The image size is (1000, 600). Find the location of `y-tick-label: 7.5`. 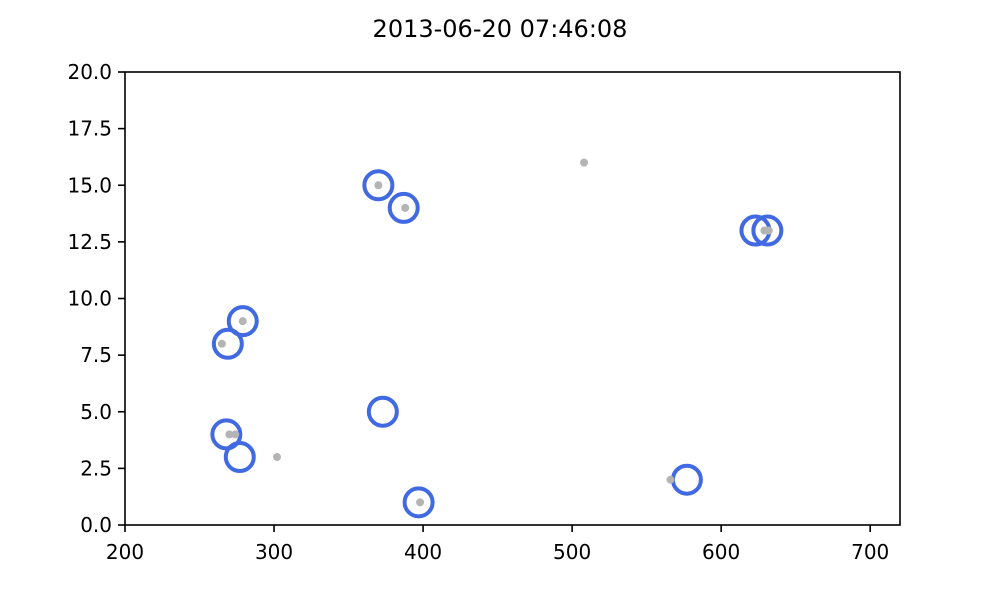

y-tick-label: 7.5 is located at coordinates (96, 355).